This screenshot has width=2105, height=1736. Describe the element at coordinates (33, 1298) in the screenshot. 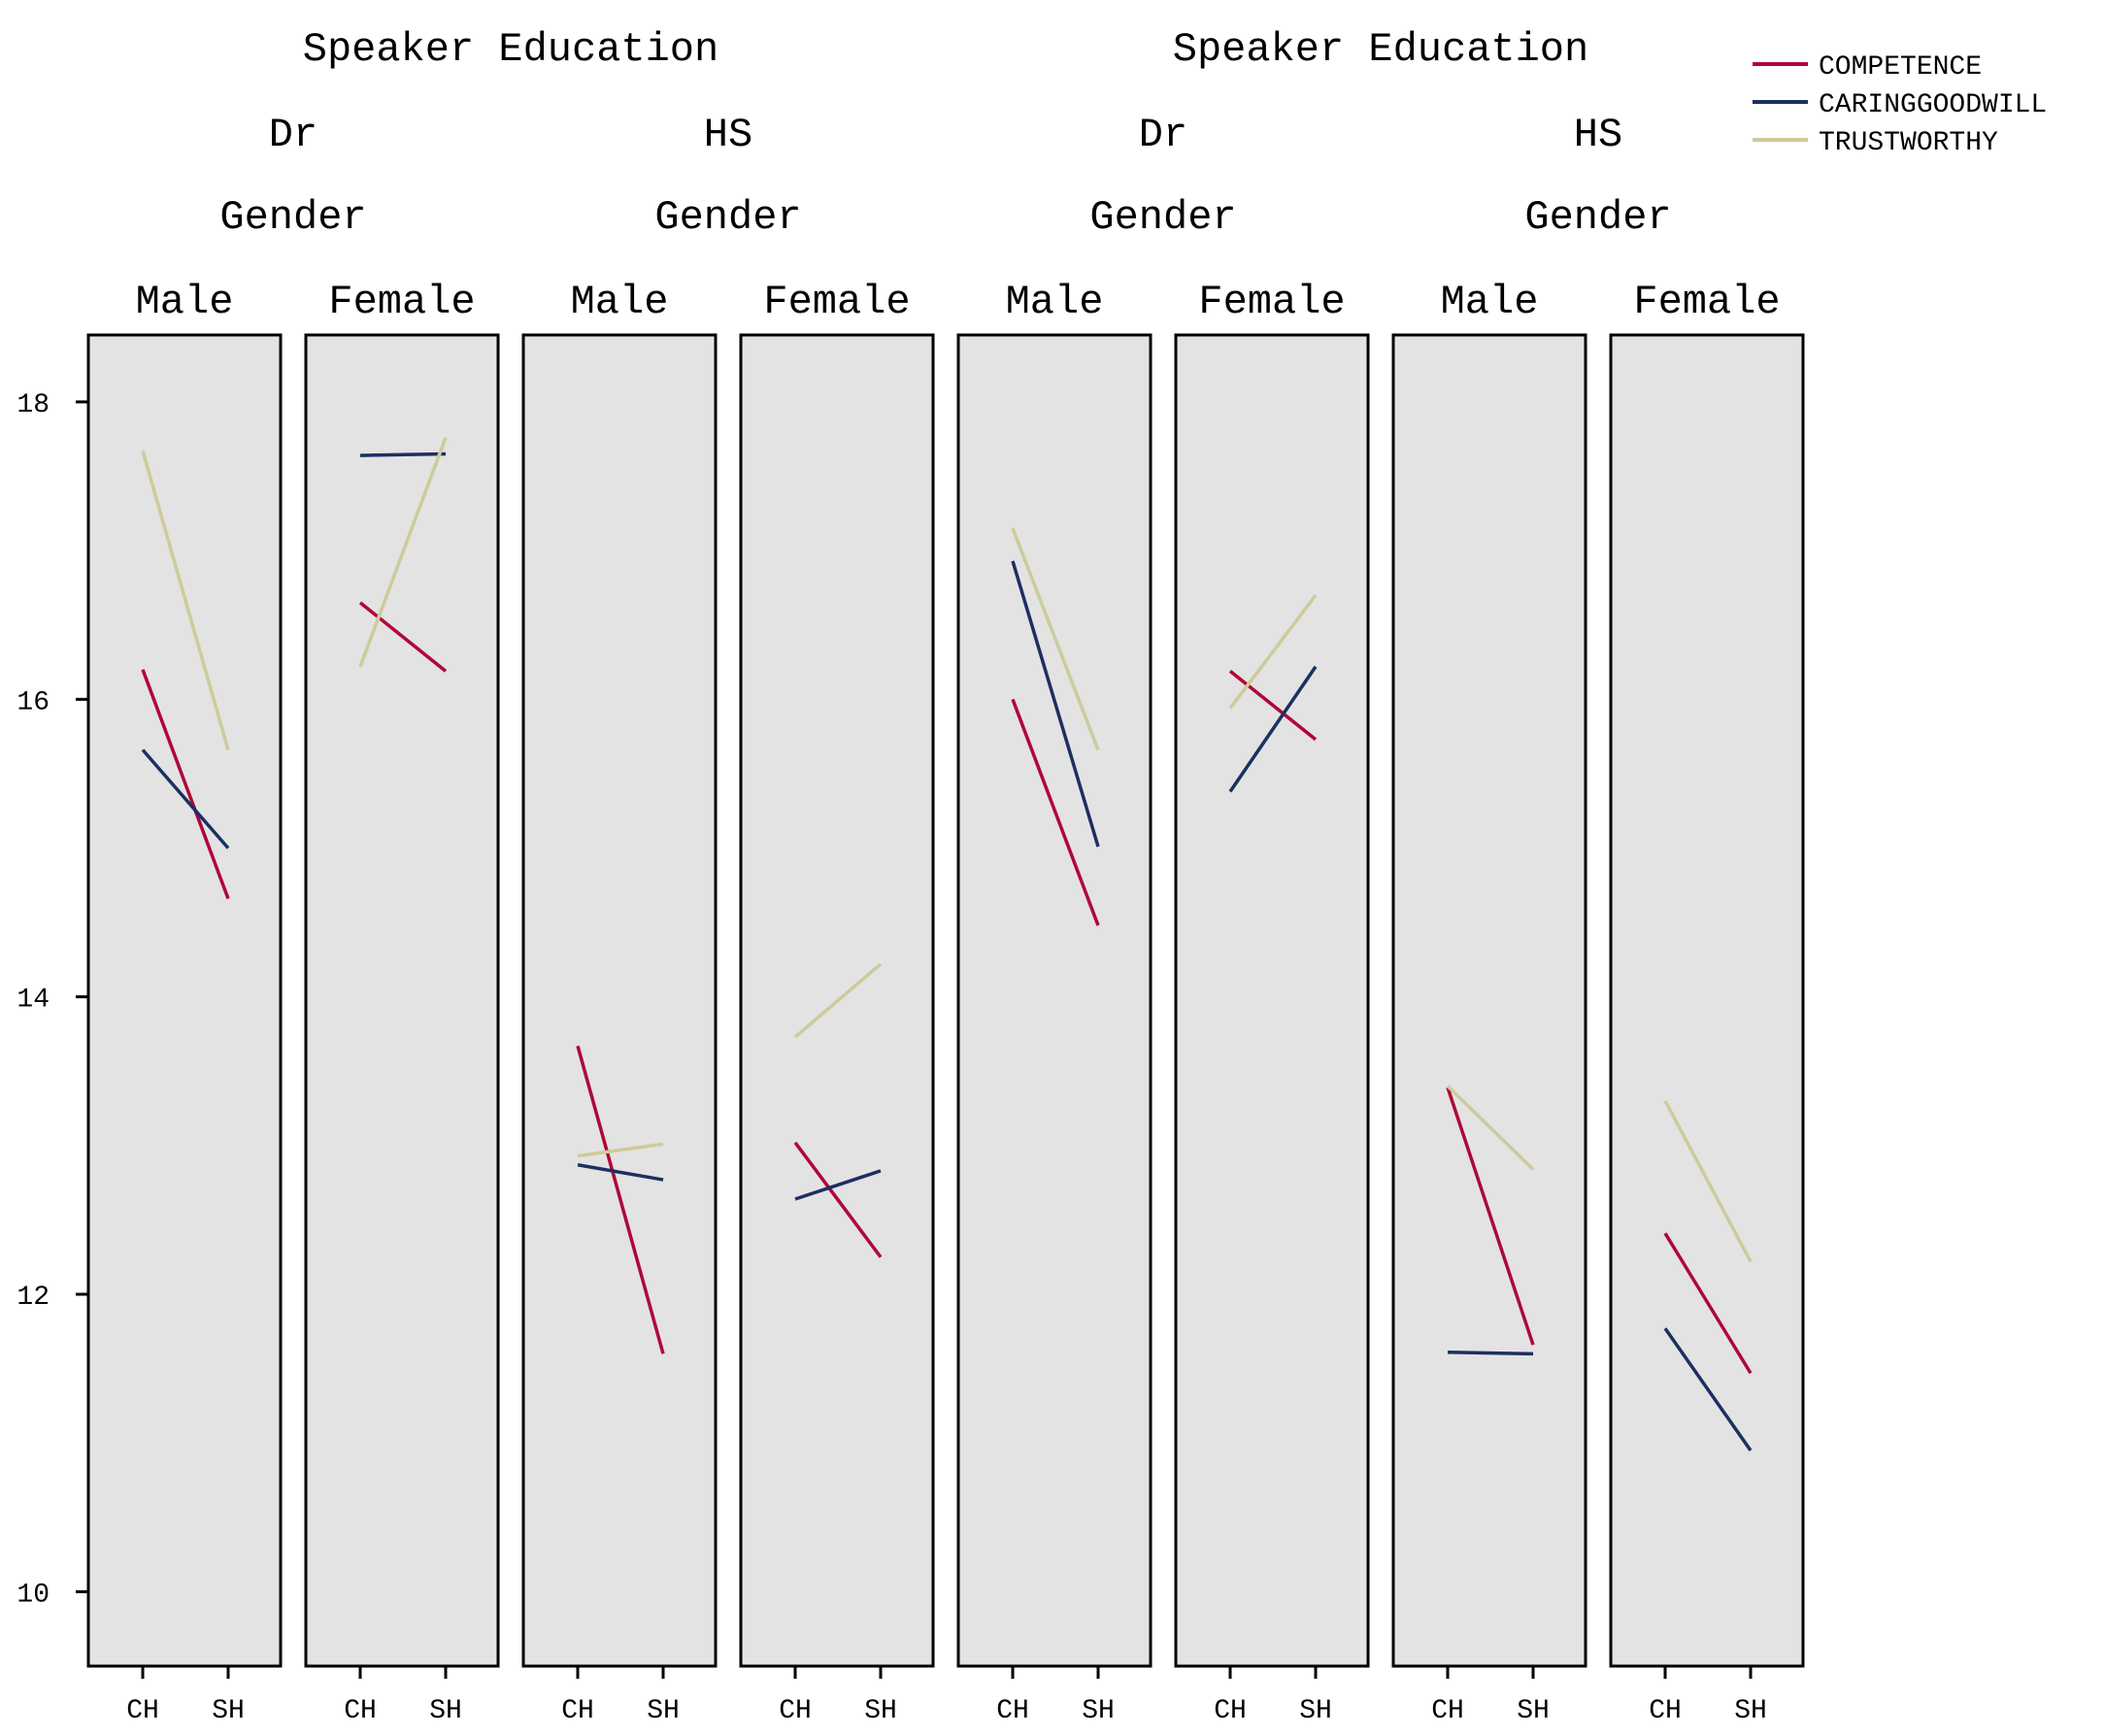

I see `y-tick-label: 12` at that location.